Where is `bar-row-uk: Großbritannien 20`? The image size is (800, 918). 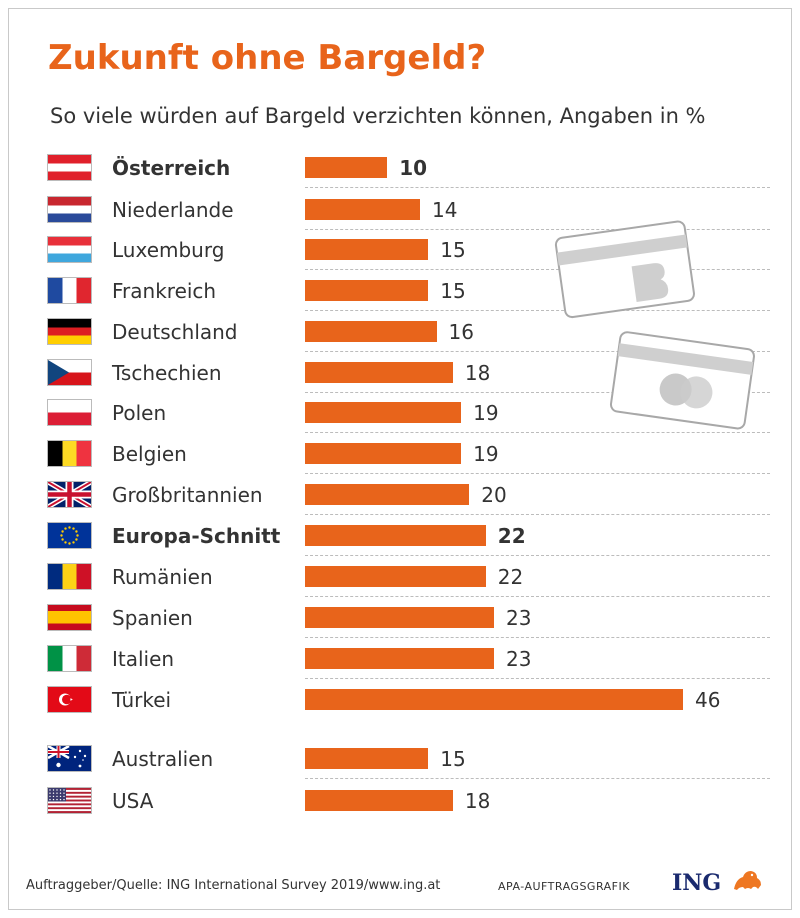 bar-row-uk: Großbritannien 20 is located at coordinates (400, 495).